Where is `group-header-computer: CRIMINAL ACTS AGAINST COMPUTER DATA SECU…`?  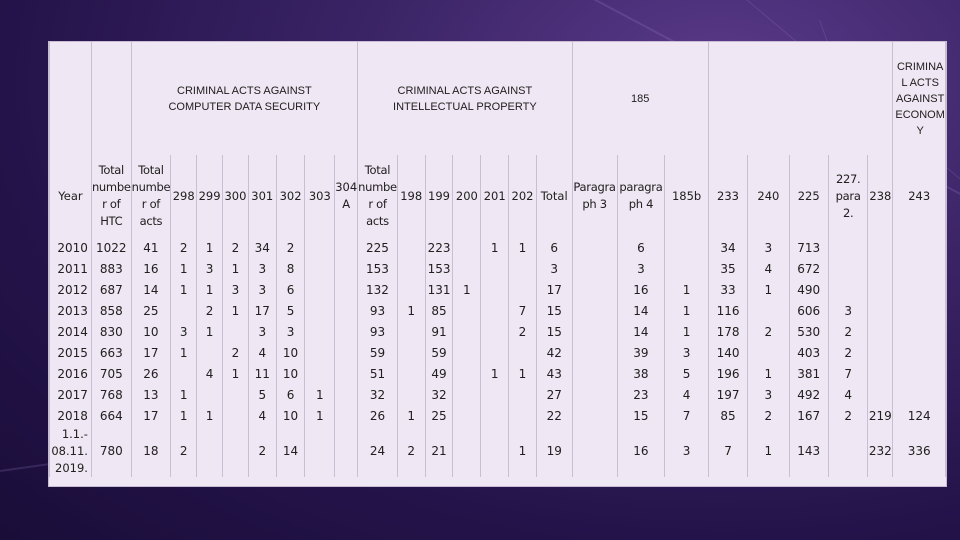
group-header-computer: CRIMINAL ACTS AGAINST COMPUTER DATA SECU… is located at coordinates (244, 98).